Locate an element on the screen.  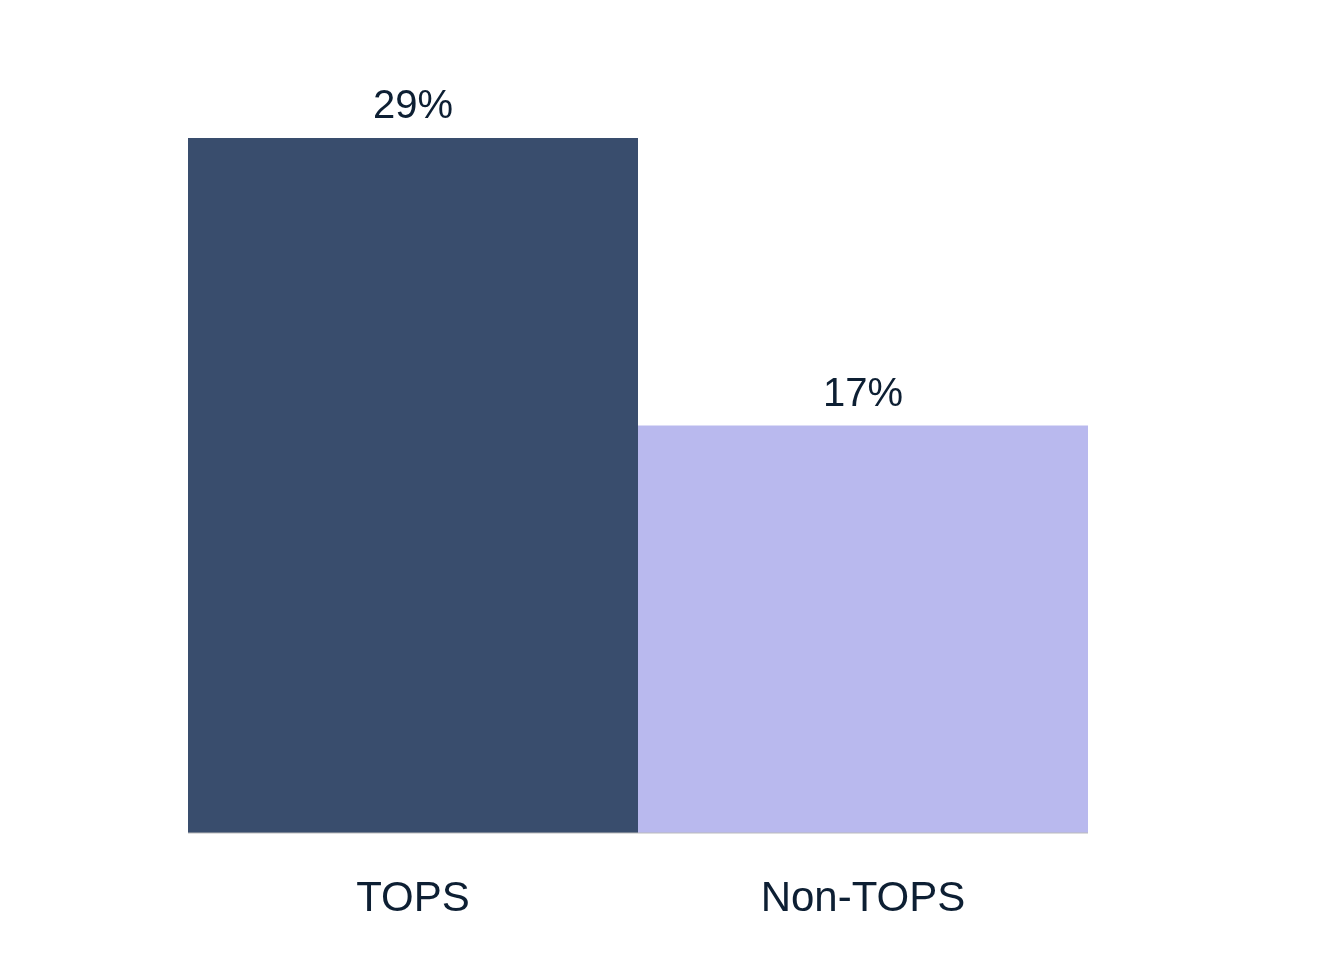
data-label: 29% is located at coordinates (413, 104).